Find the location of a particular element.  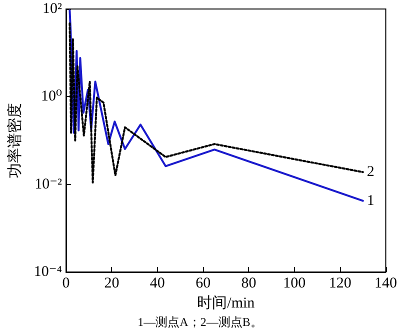

y-axis-title: 功率谱密度 is located at coordinates (15, 140).